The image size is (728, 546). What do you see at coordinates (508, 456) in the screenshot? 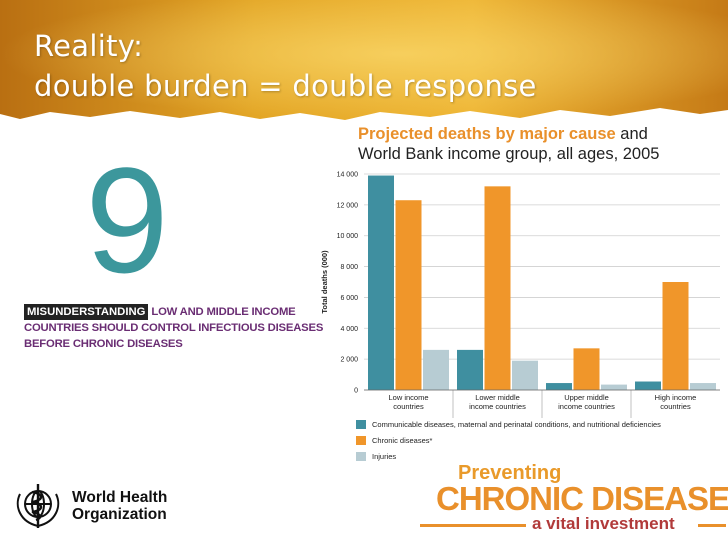
I see `legend-item-injuries: Injuries` at bounding box center [508, 456].